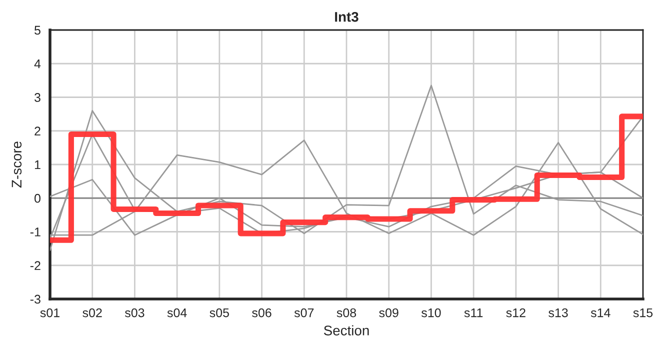  I want to click on y-tick-label: 5, so click(37, 30).